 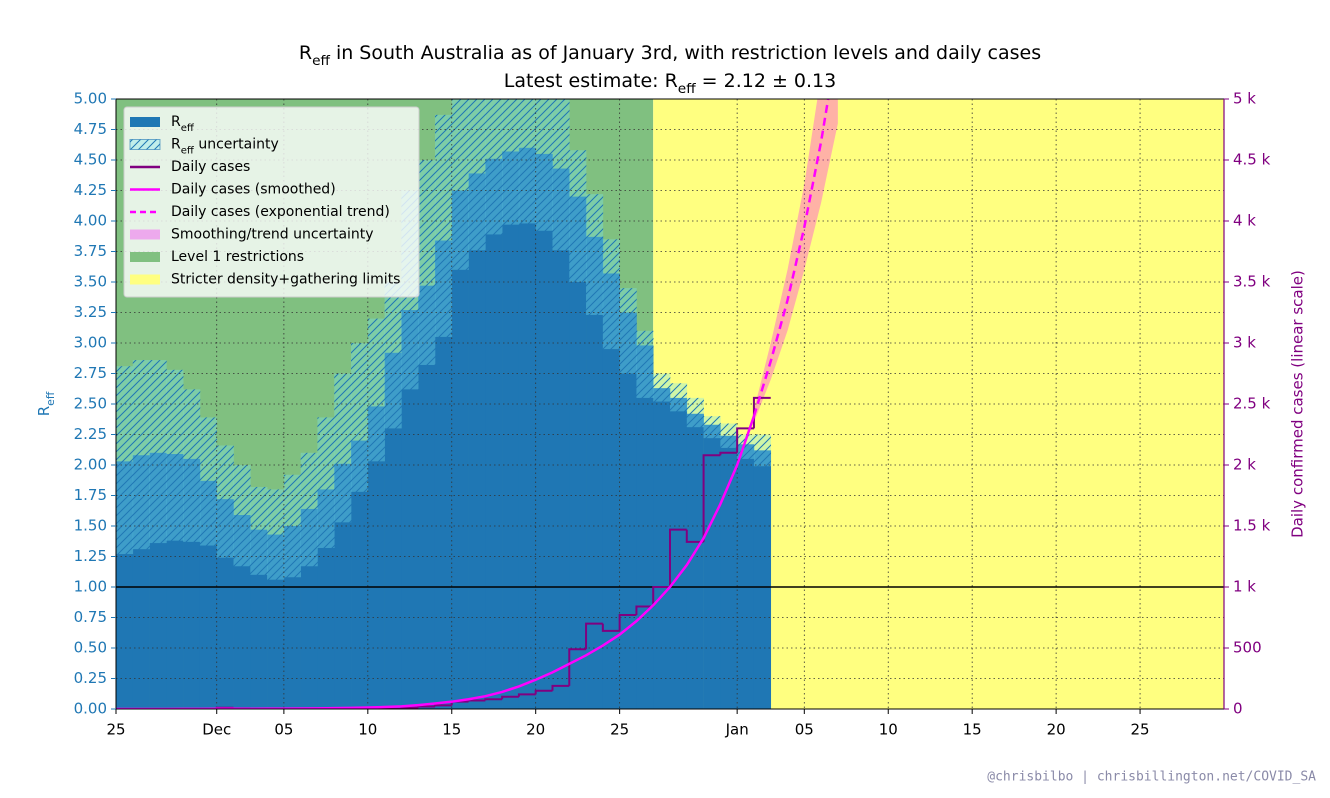 What do you see at coordinates (972, 730) in the screenshot?
I see `x-tick-label: 15` at bounding box center [972, 730].